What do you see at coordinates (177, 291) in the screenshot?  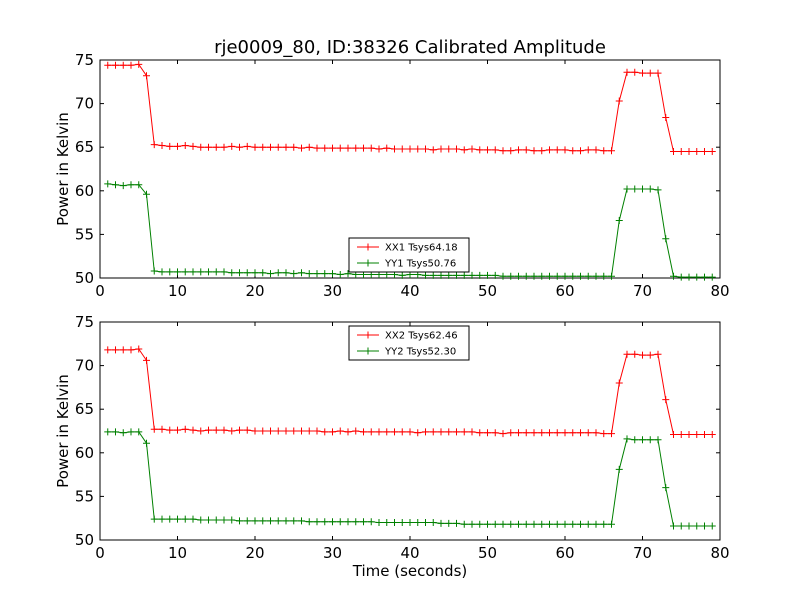 I see `x-tick-label: 10` at bounding box center [177, 291].